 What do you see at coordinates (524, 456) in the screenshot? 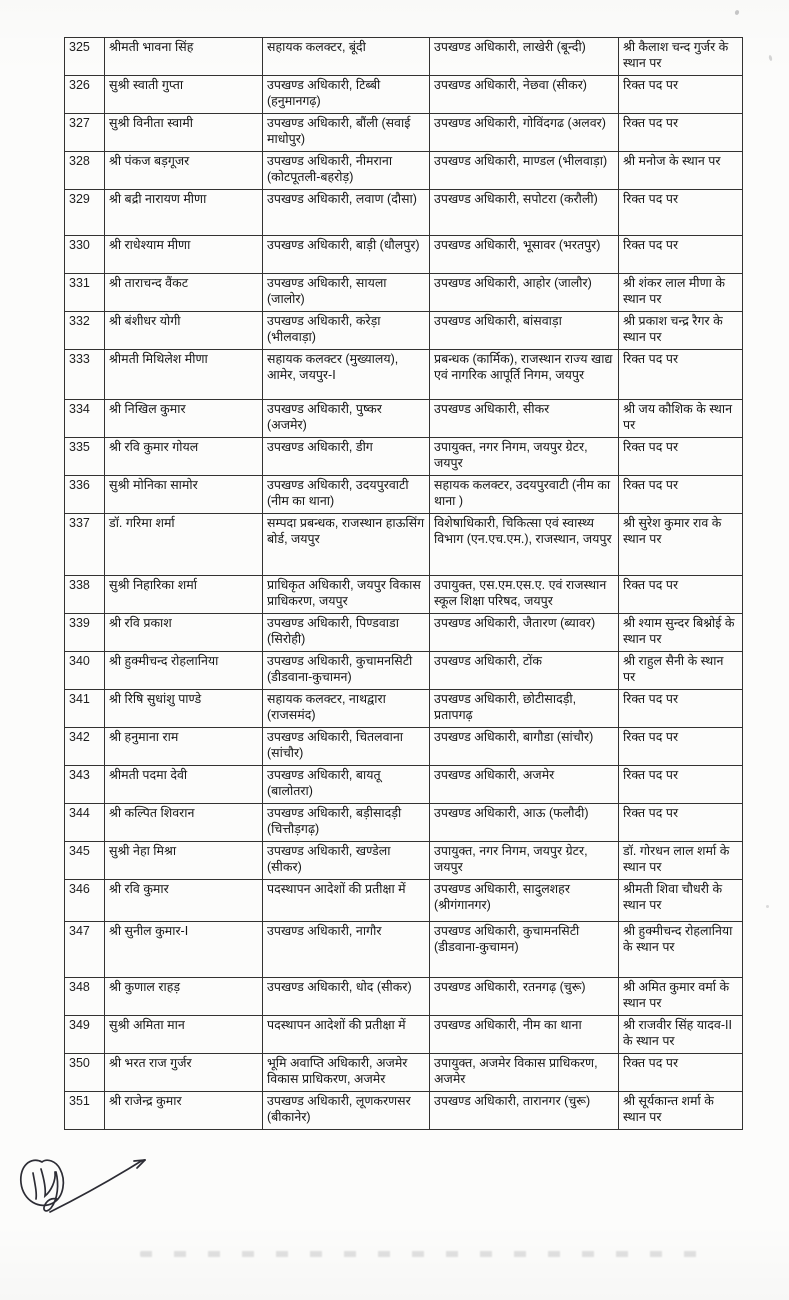
I see `new-posting: उपायुक्त, नगर निगम, जयपुर ग्रेटर, जयपुर` at bounding box center [524, 456].